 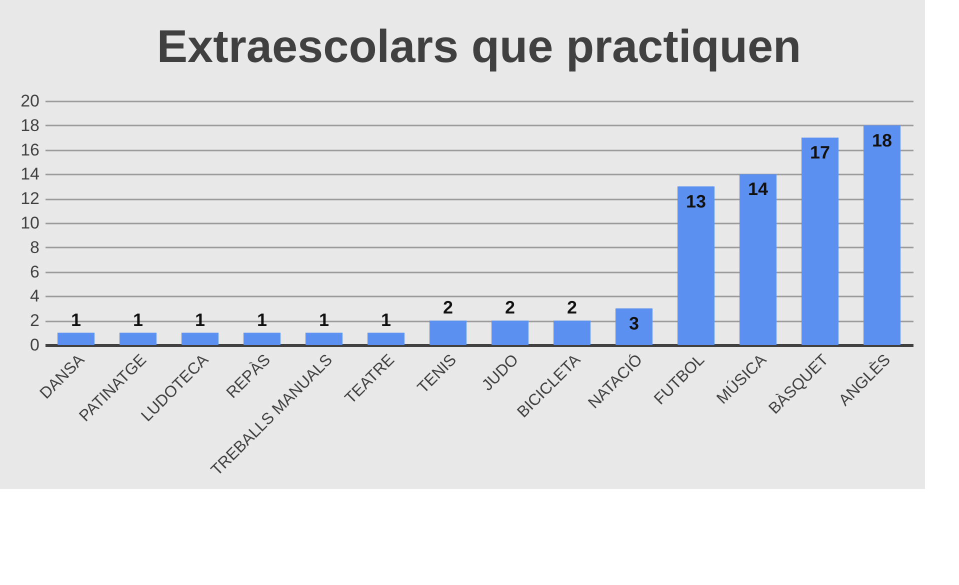 What do you see at coordinates (35, 272) in the screenshot?
I see `y-tick-label: 6` at bounding box center [35, 272].